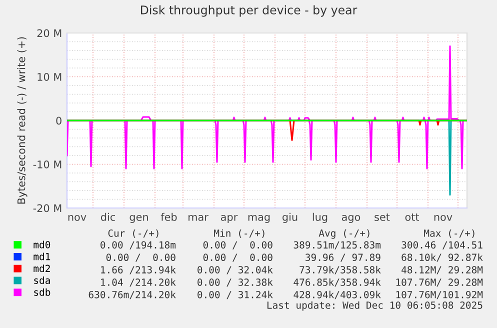  I want to click on text: 68.10k/ 92.87k, so click(442, 258).